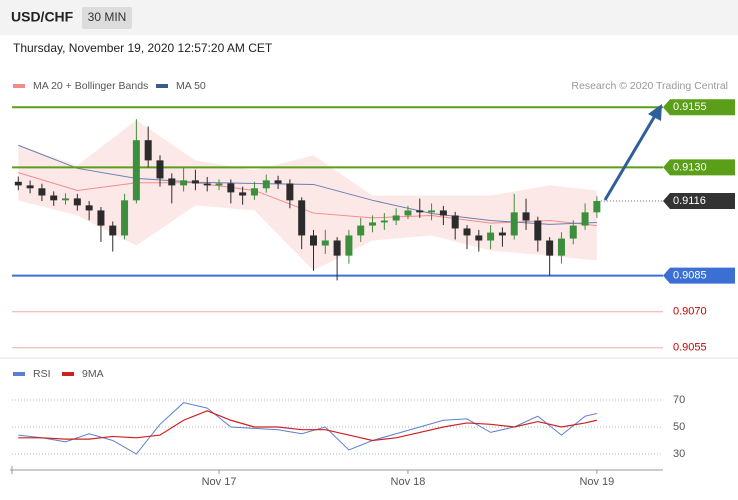 The image size is (738, 500). I want to click on legend-label: MA 20 + Bollinger Bands, so click(90, 86).